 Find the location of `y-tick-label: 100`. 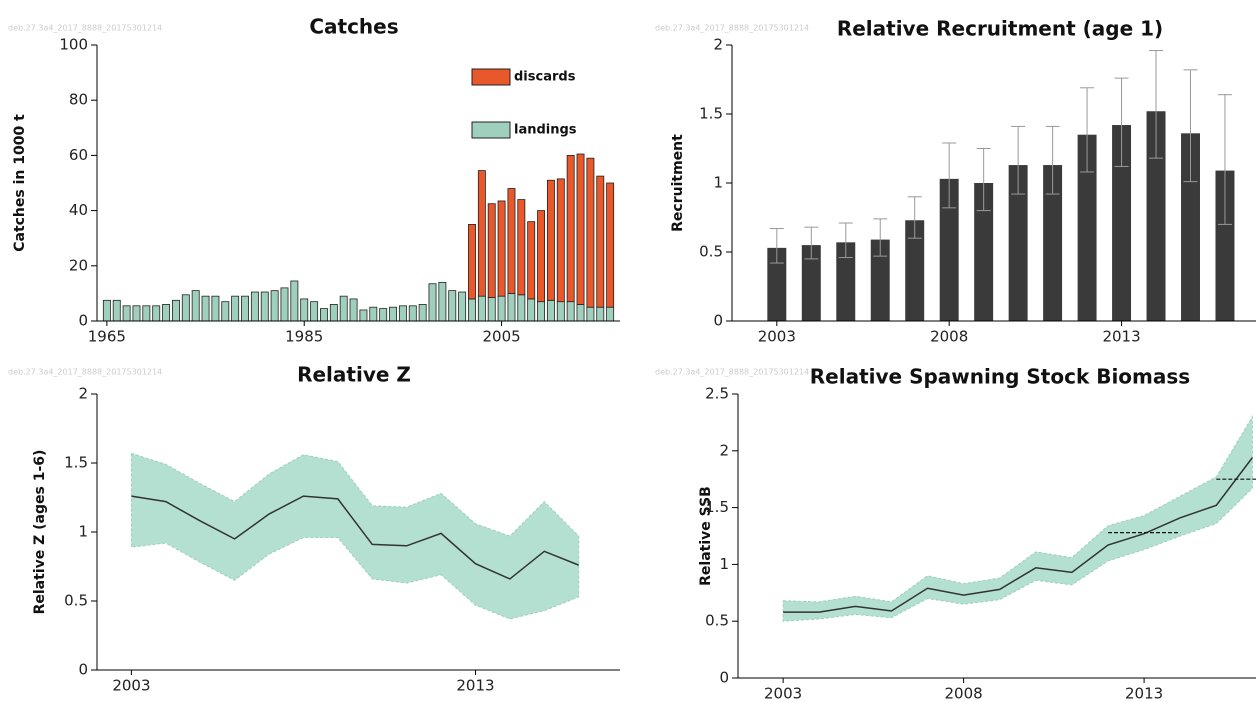

y-tick-label: 100 is located at coordinates (73, 45).